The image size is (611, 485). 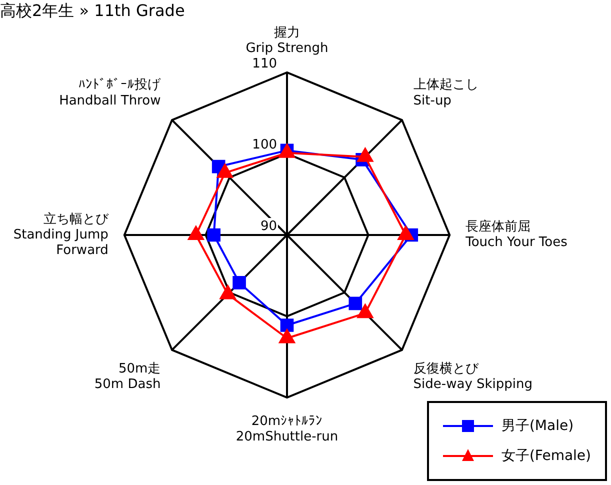 What do you see at coordinates (287, 40) in the screenshot?
I see `spoke-label: 握力 Grip Strengh` at bounding box center [287, 40].